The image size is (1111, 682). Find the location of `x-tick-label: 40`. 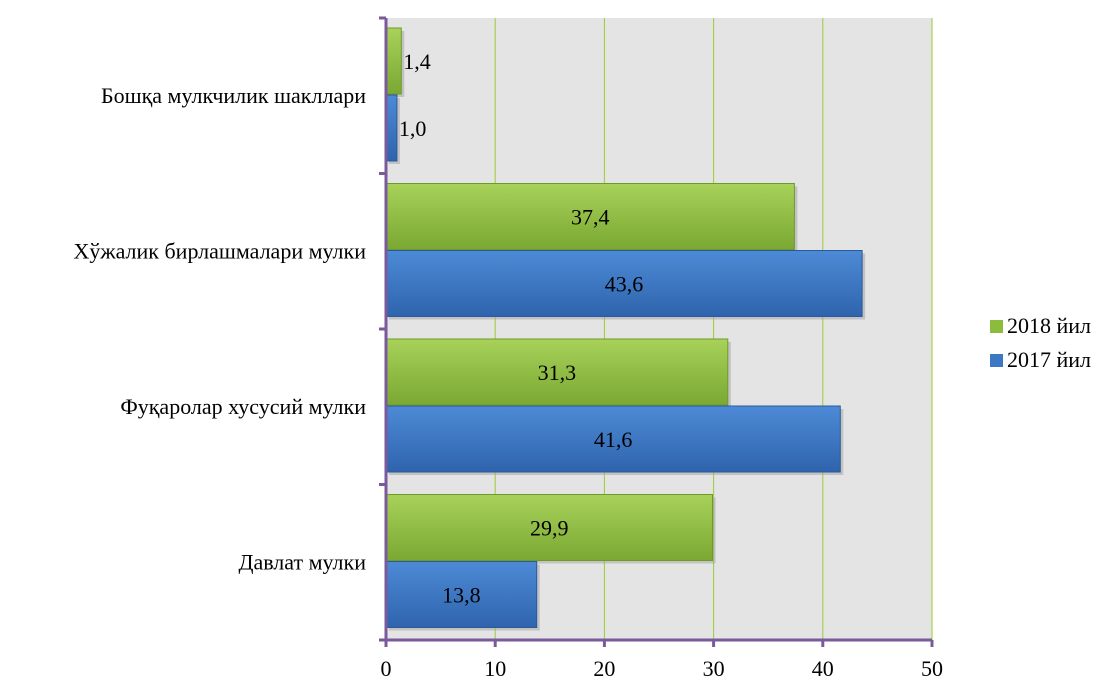

x-tick-label: 40 is located at coordinates (823, 668).